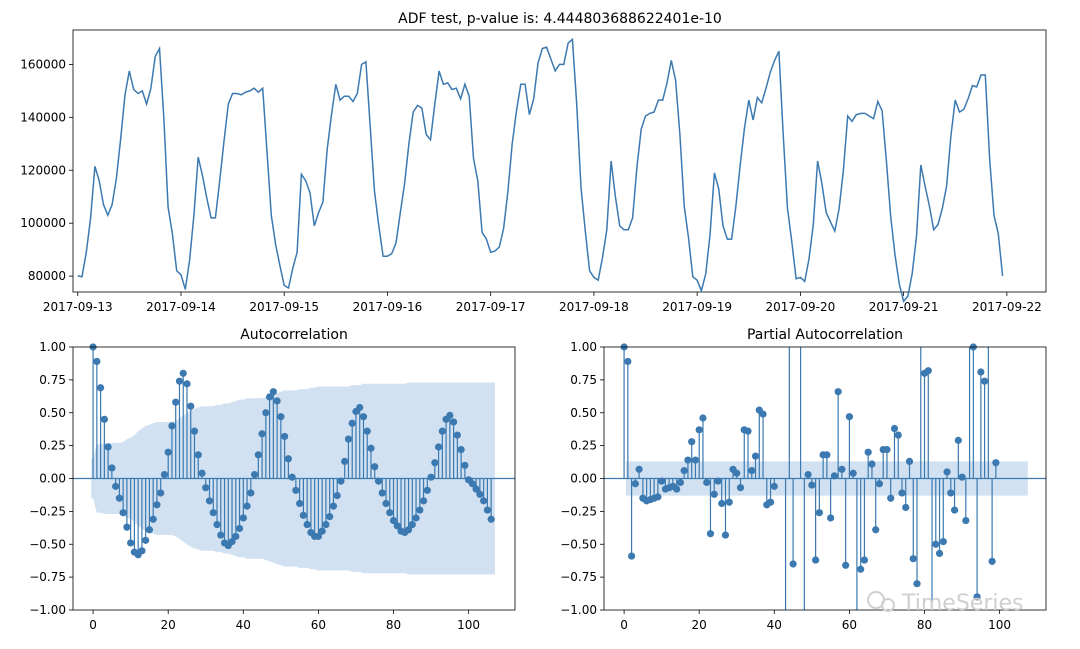 This screenshot has width=1080, height=649. What do you see at coordinates (43, 64) in the screenshot?
I see `y-tick-label: 160000` at bounding box center [43, 64].